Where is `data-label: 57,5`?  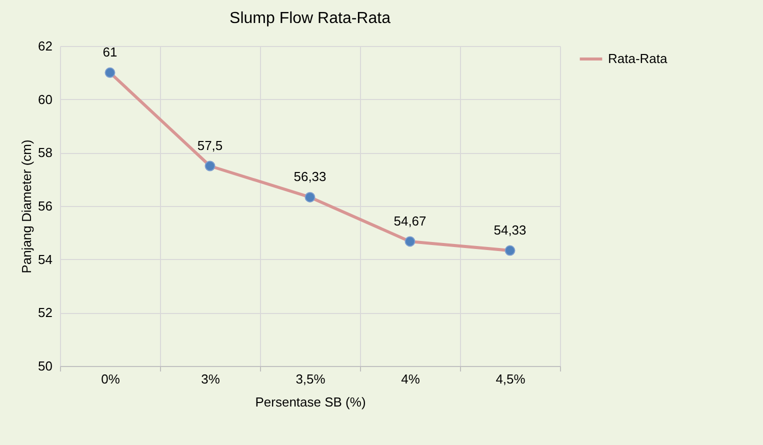 data-label: 57,5 is located at coordinates (210, 145).